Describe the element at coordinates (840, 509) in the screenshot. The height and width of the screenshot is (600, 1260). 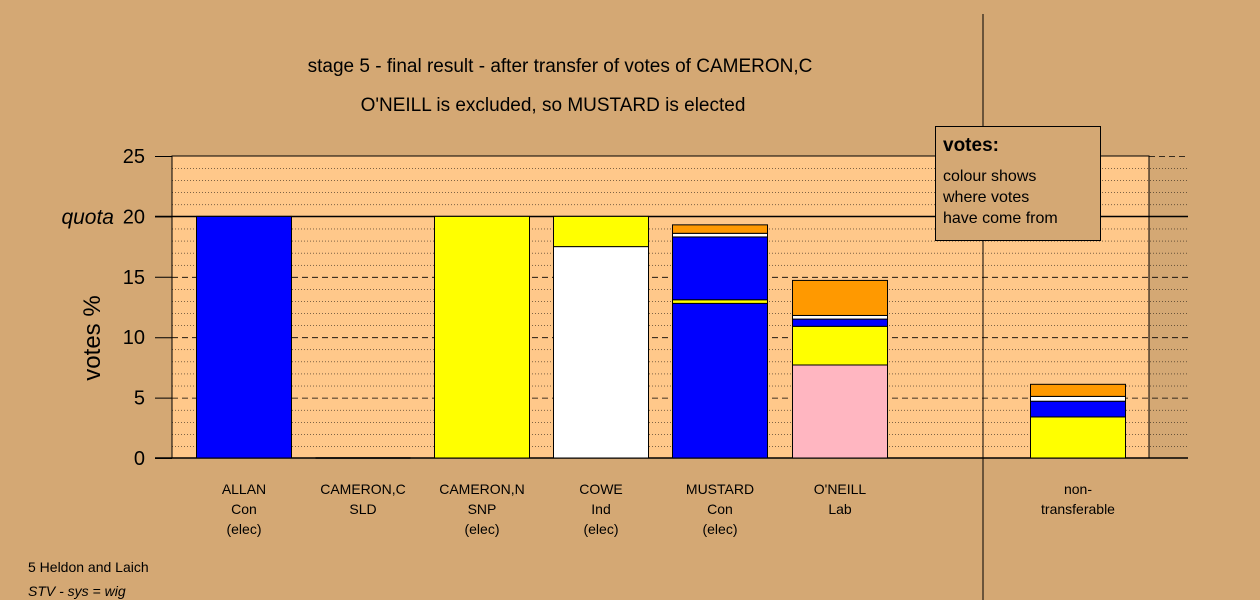
I see `x-category-label: Lab` at that location.